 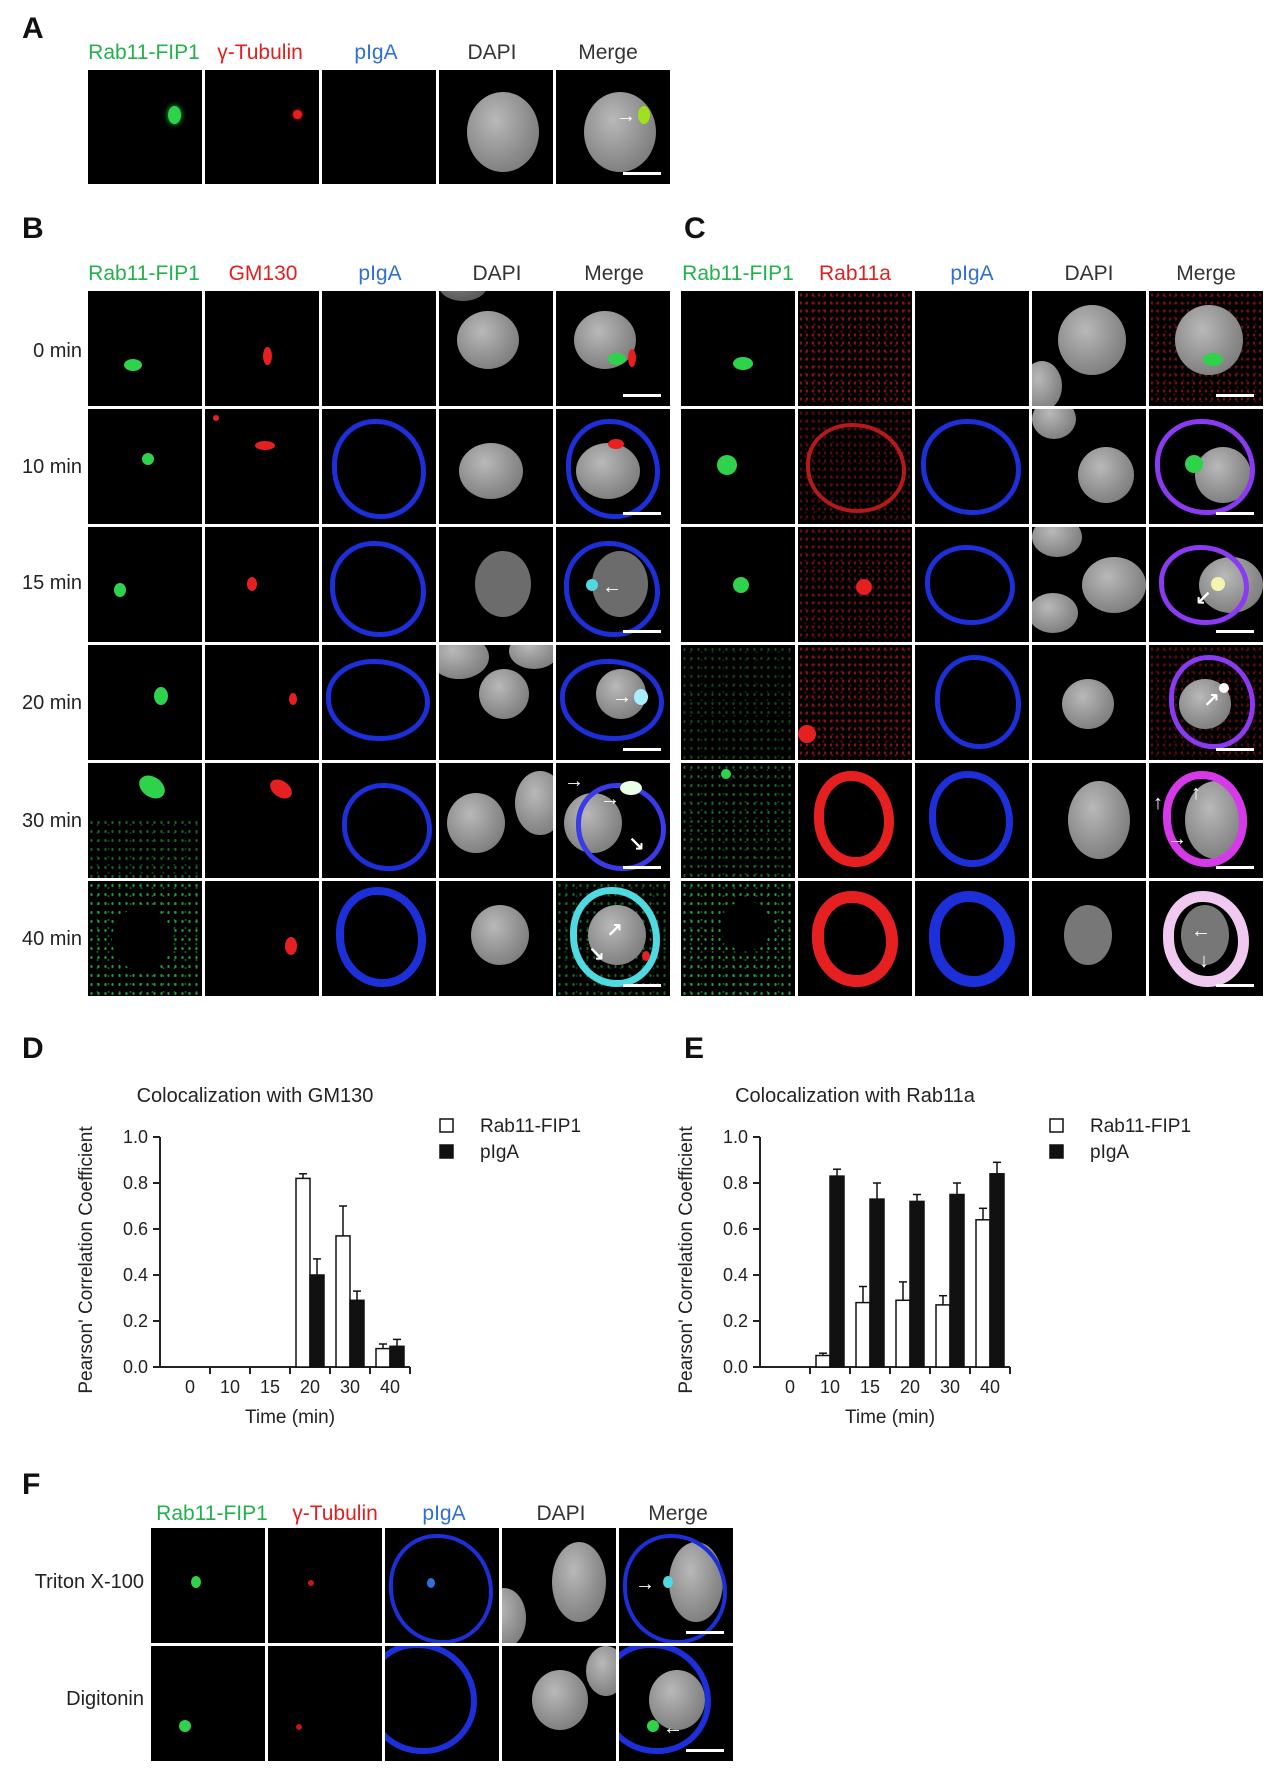 What do you see at coordinates (559, 1703) in the screenshot?
I see `micrograph-f-digitonin-dapi` at bounding box center [559, 1703].